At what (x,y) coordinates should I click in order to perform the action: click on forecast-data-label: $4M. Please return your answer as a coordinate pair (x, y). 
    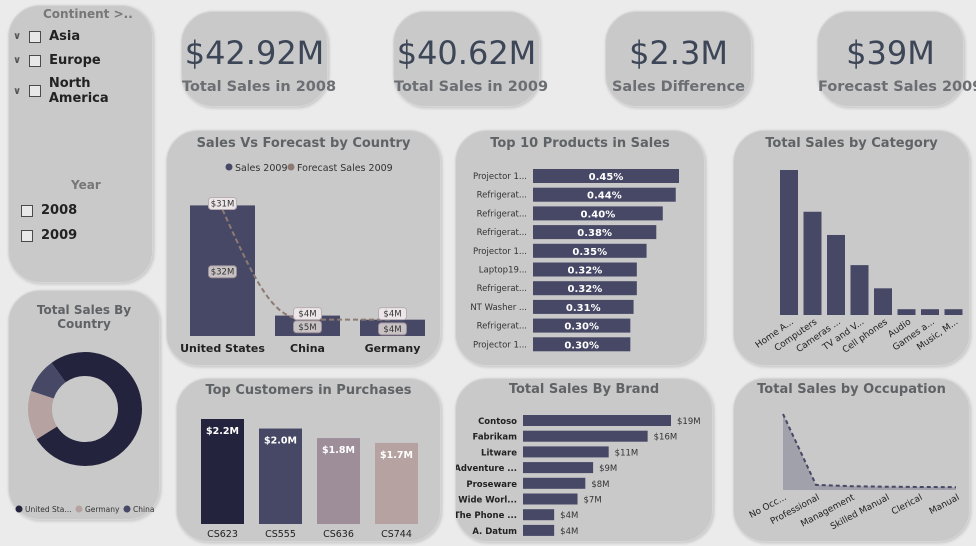
    Looking at the image, I should click on (307, 315).